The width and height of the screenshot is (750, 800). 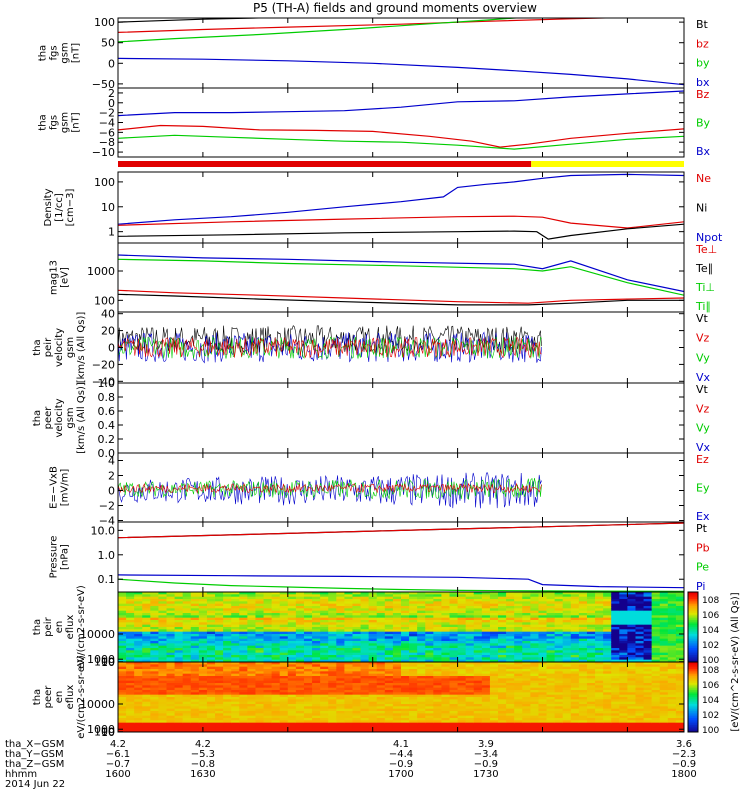 I want to click on colorbar-label: 108, so click(x=710, y=671).